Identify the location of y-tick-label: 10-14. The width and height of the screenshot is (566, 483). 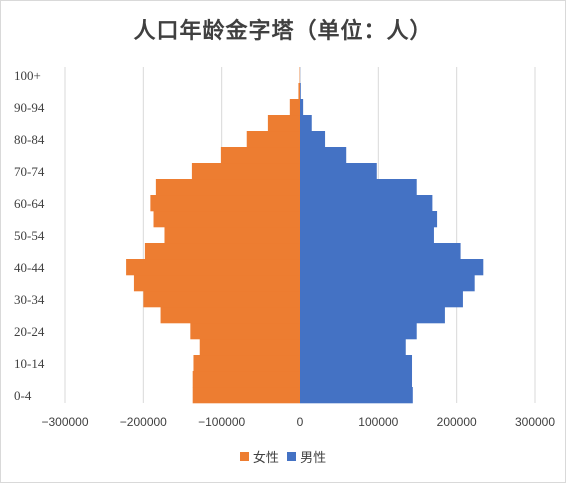
(29, 363).